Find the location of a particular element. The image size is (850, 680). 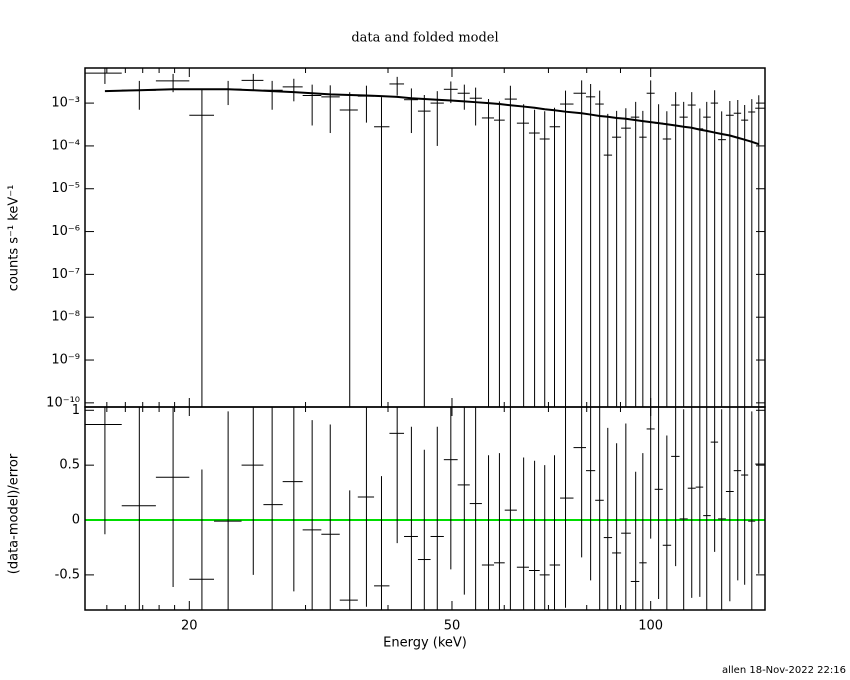

x-tick-label: 100 is located at coordinates (650, 626).